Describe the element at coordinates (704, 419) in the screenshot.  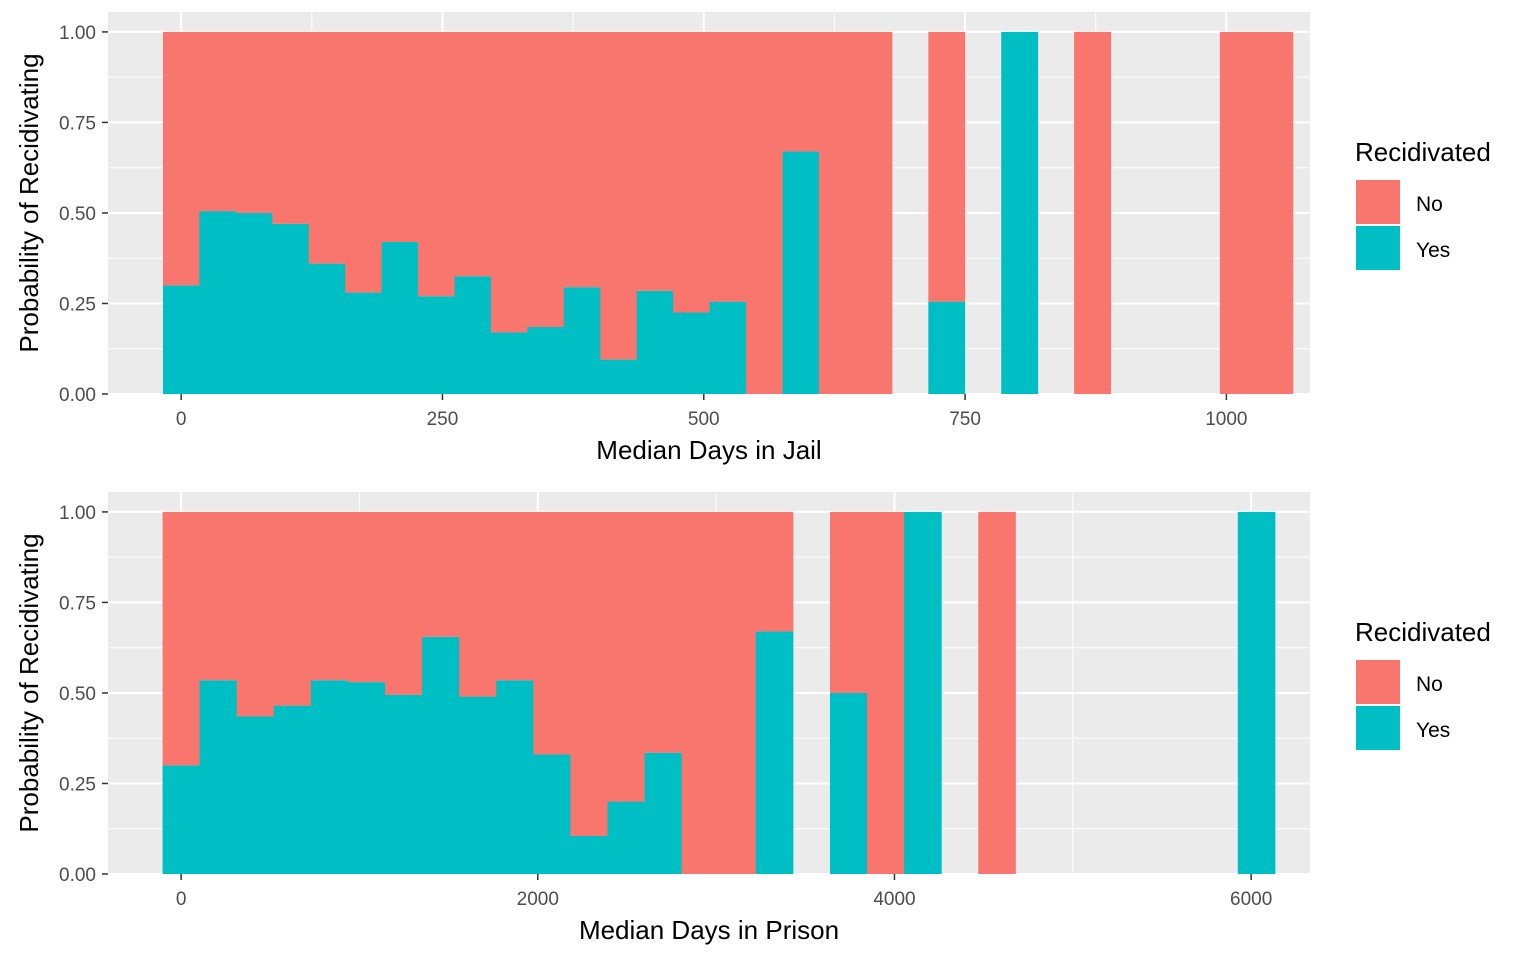
I see `x-tick-label: 500` at that location.